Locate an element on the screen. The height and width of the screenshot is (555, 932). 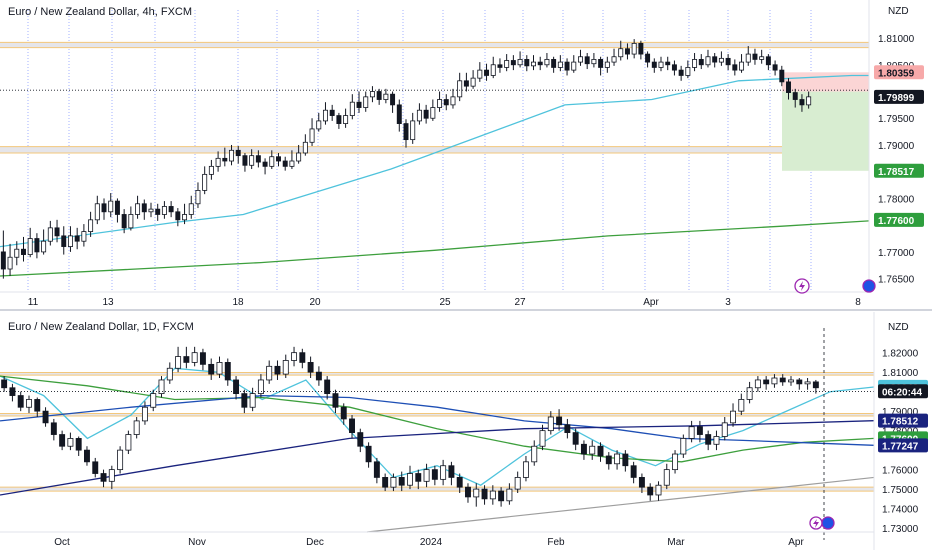
pane-4h-x-axis: 11 13 18 20 25 27 Apr 3 8 is located at coordinates (444, 302).